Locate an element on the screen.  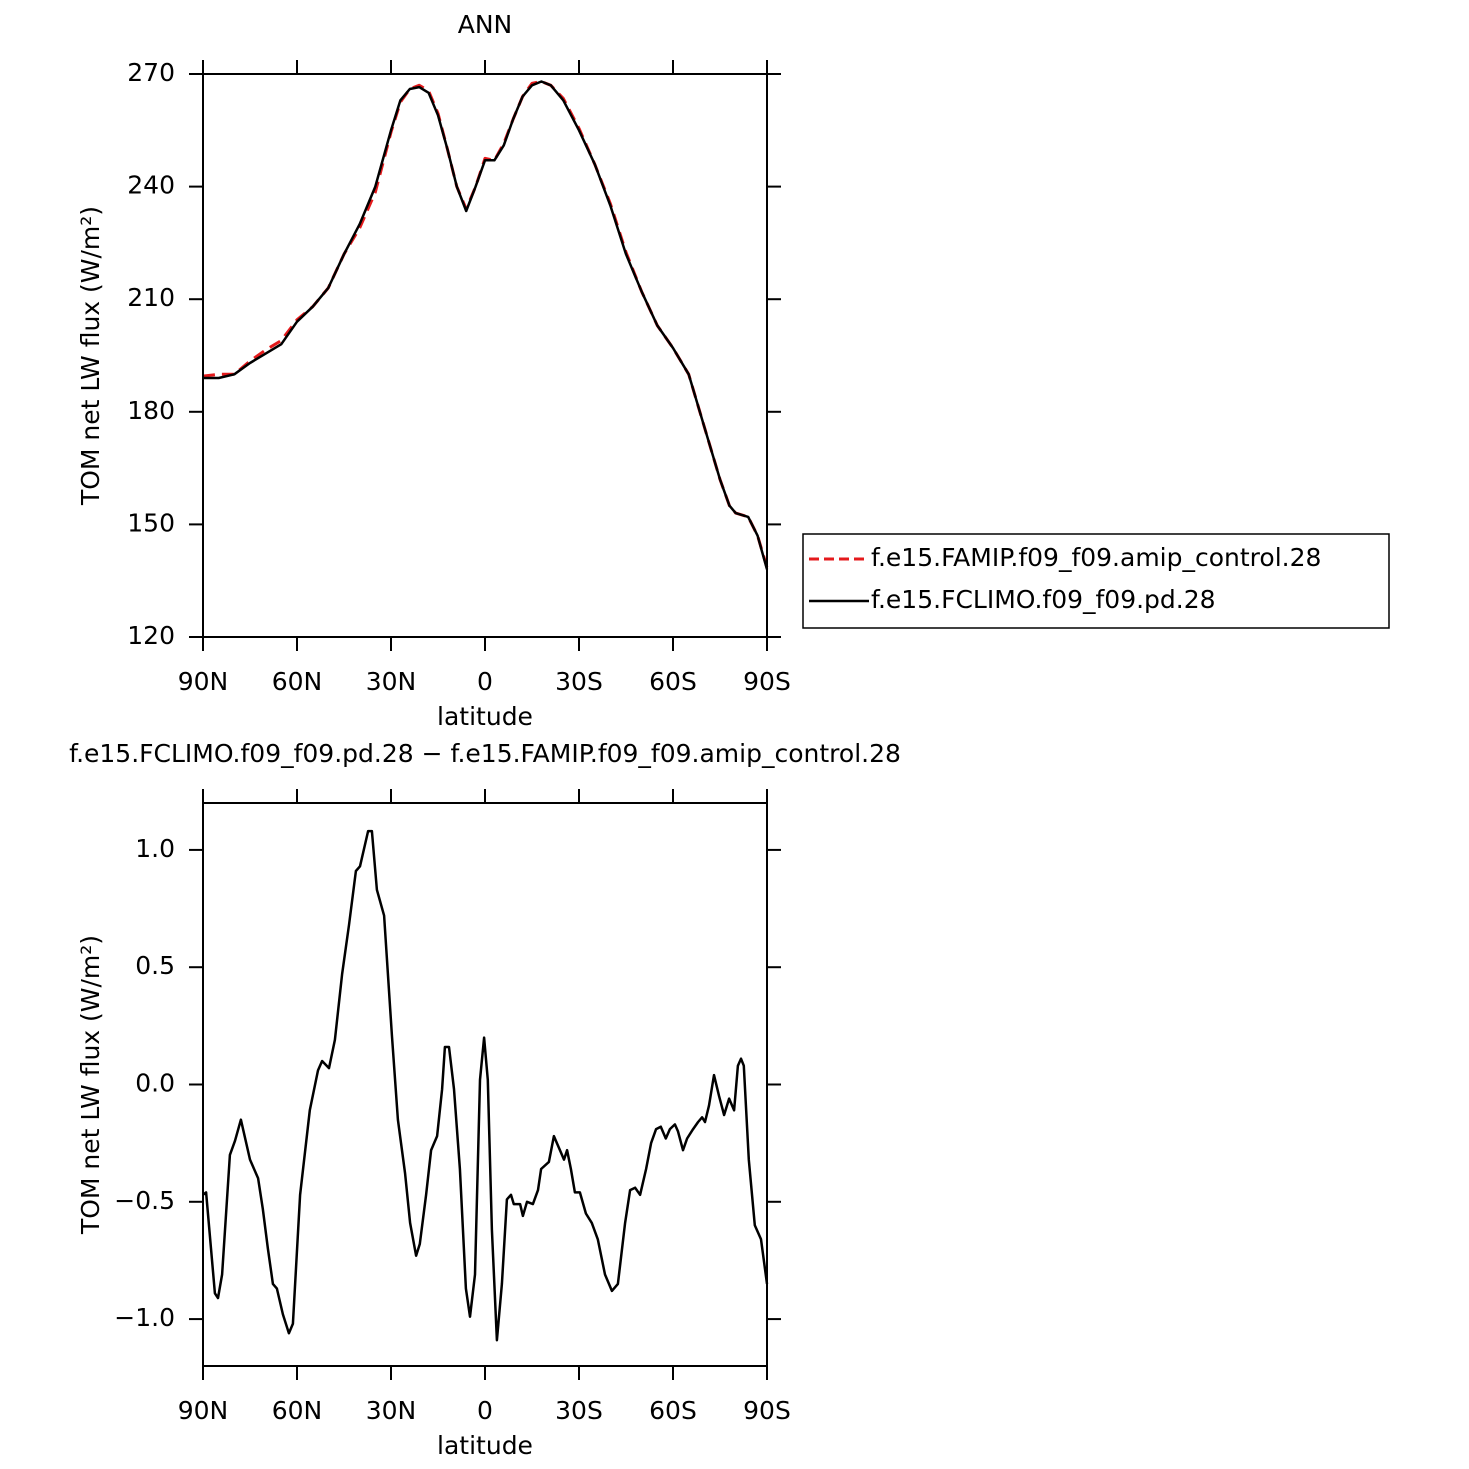
legend-label: f.e15.FAMIP.f09_f09.amip_control.28 is located at coordinates (1096, 557).